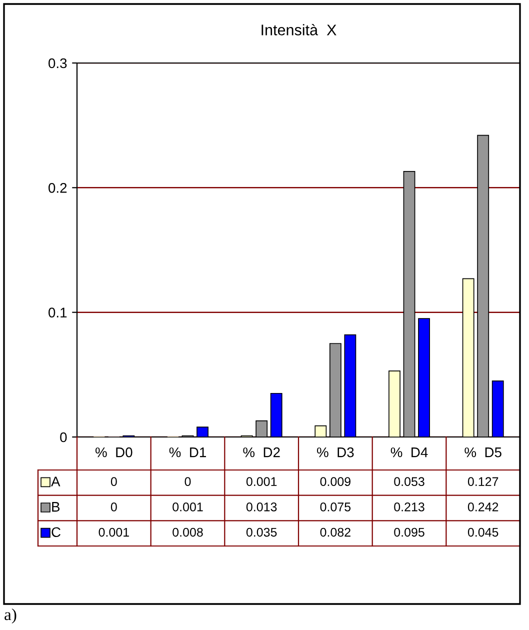 The width and height of the screenshot is (529, 630). What do you see at coordinates (114, 452) in the screenshot?
I see `x-tick-label: % D0` at bounding box center [114, 452].